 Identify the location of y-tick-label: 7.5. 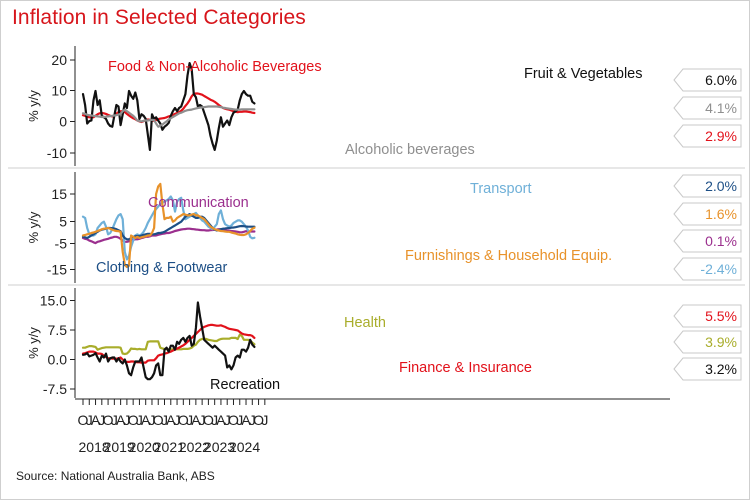
(58, 330).